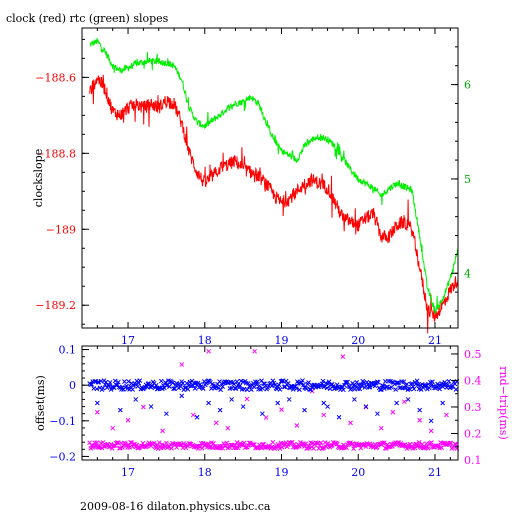  I want to click on y-tick-label: −0.2, so click(62, 456).